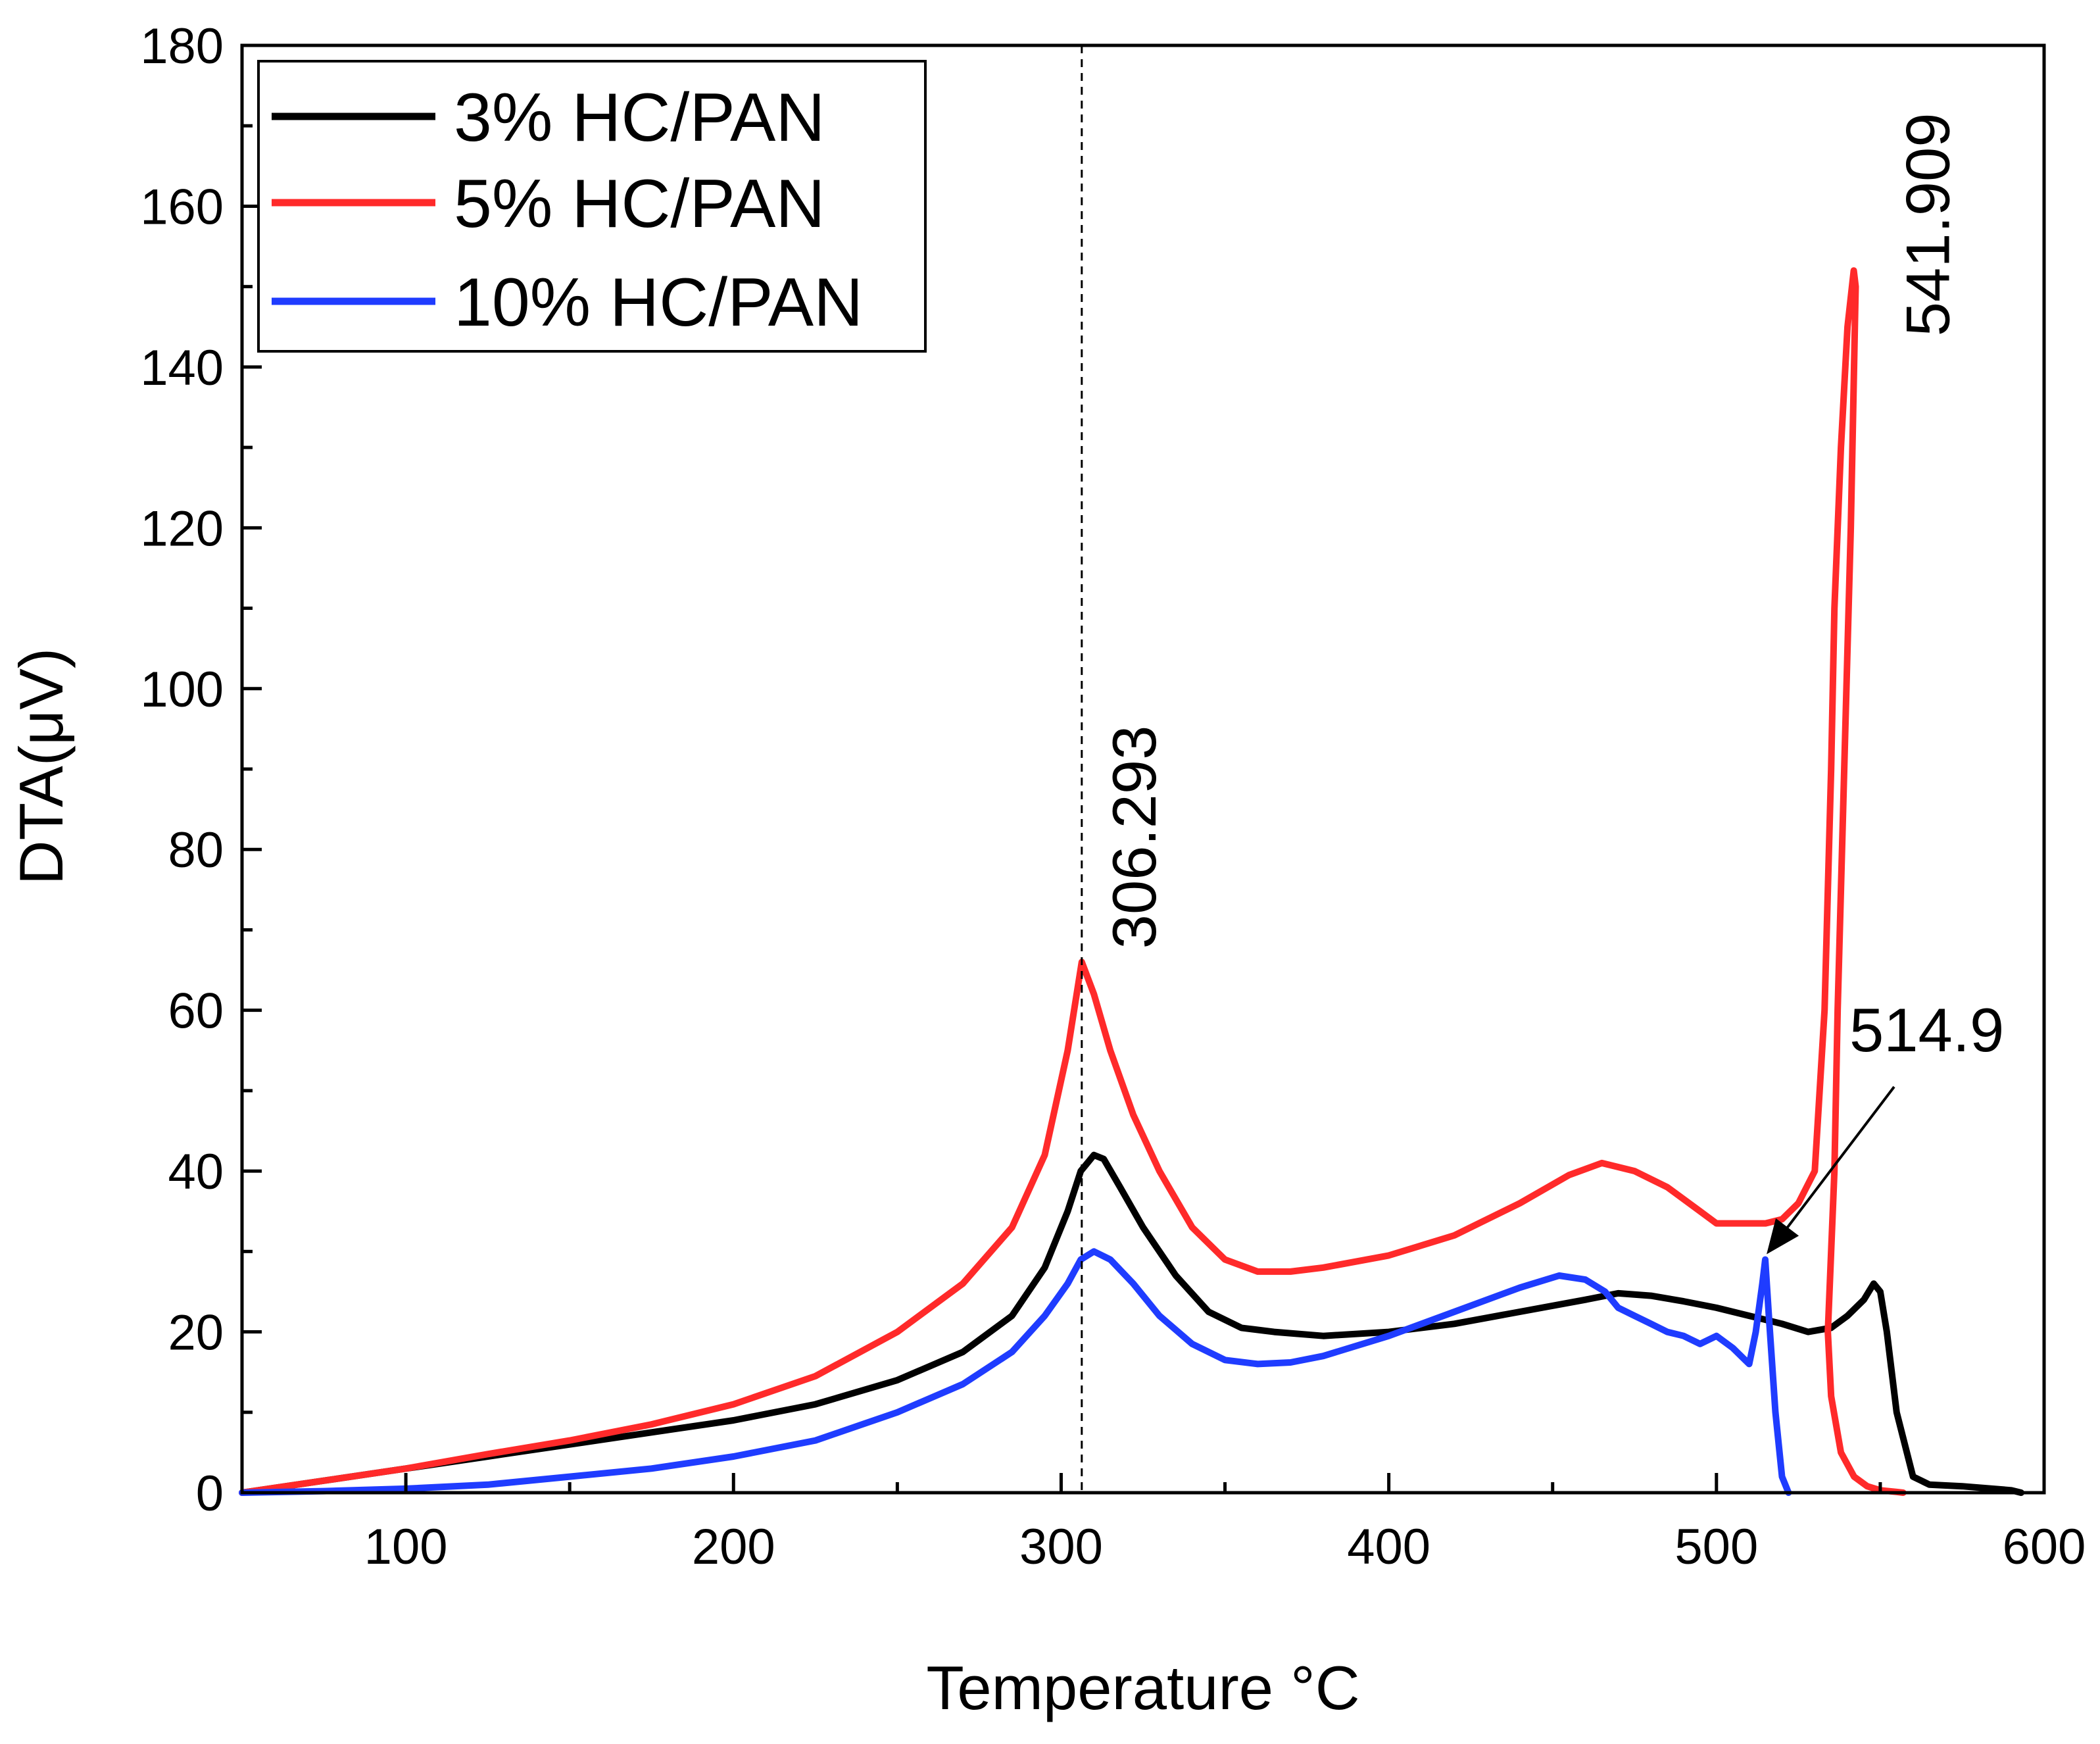  I want to click on legend: 3% HC/PAN 5% HC/PAN 10% HC/PAN, so click(592, 206).